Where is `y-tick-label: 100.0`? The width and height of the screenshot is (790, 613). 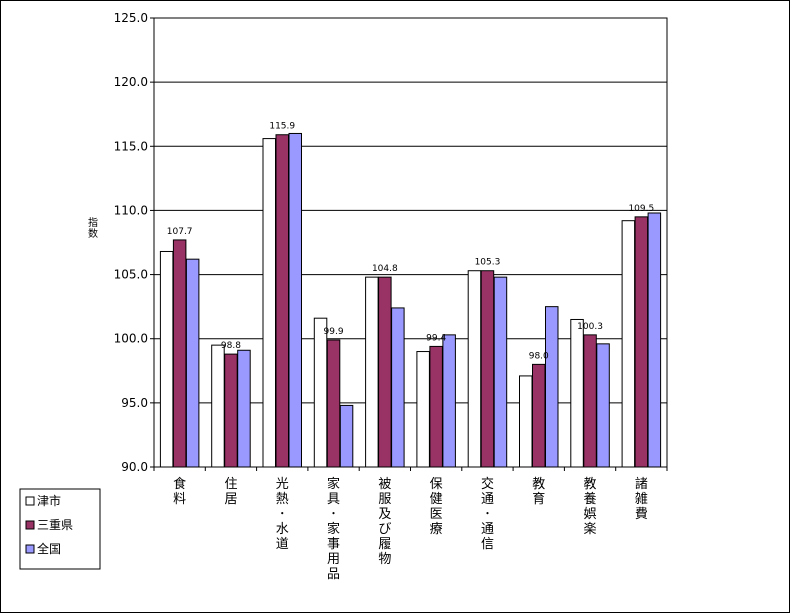
y-tick-label: 100.0 is located at coordinates (131, 339).